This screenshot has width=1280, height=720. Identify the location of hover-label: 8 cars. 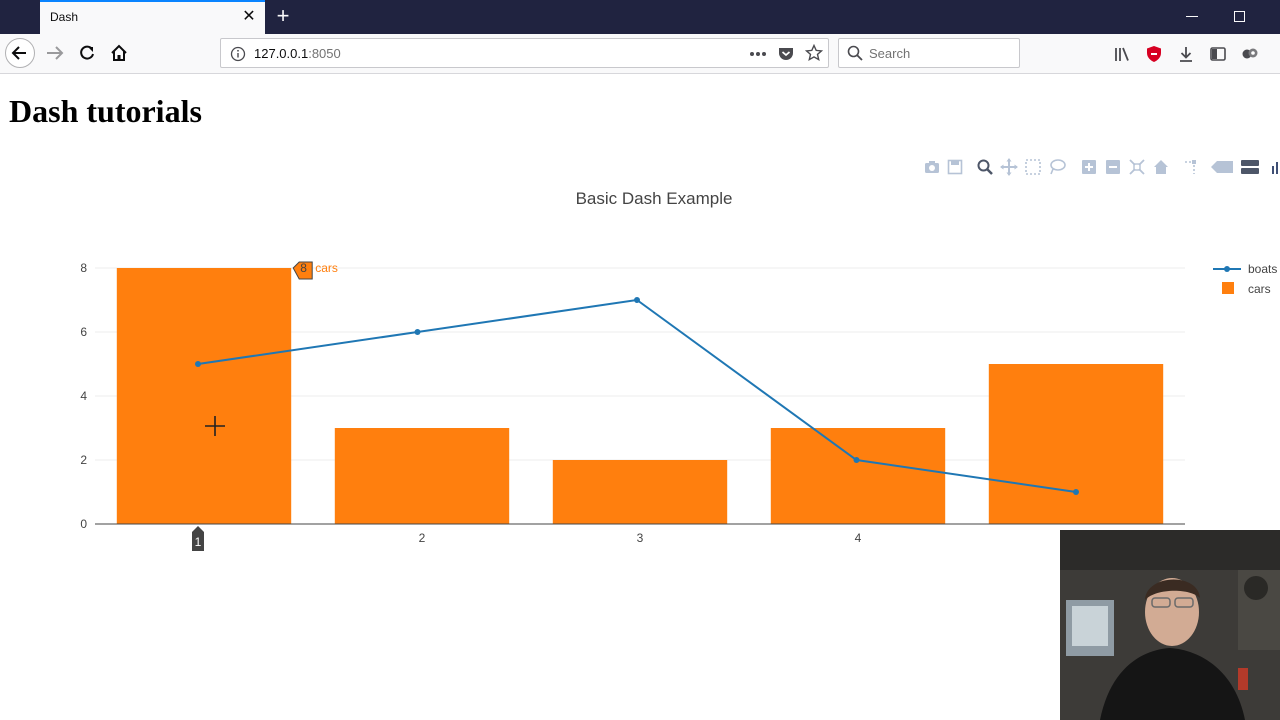
(315, 270).